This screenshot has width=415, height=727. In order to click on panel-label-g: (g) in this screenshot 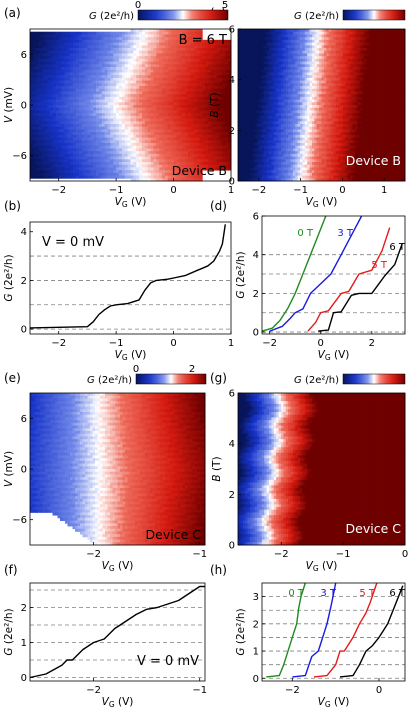, I will do `click(218, 378)`.